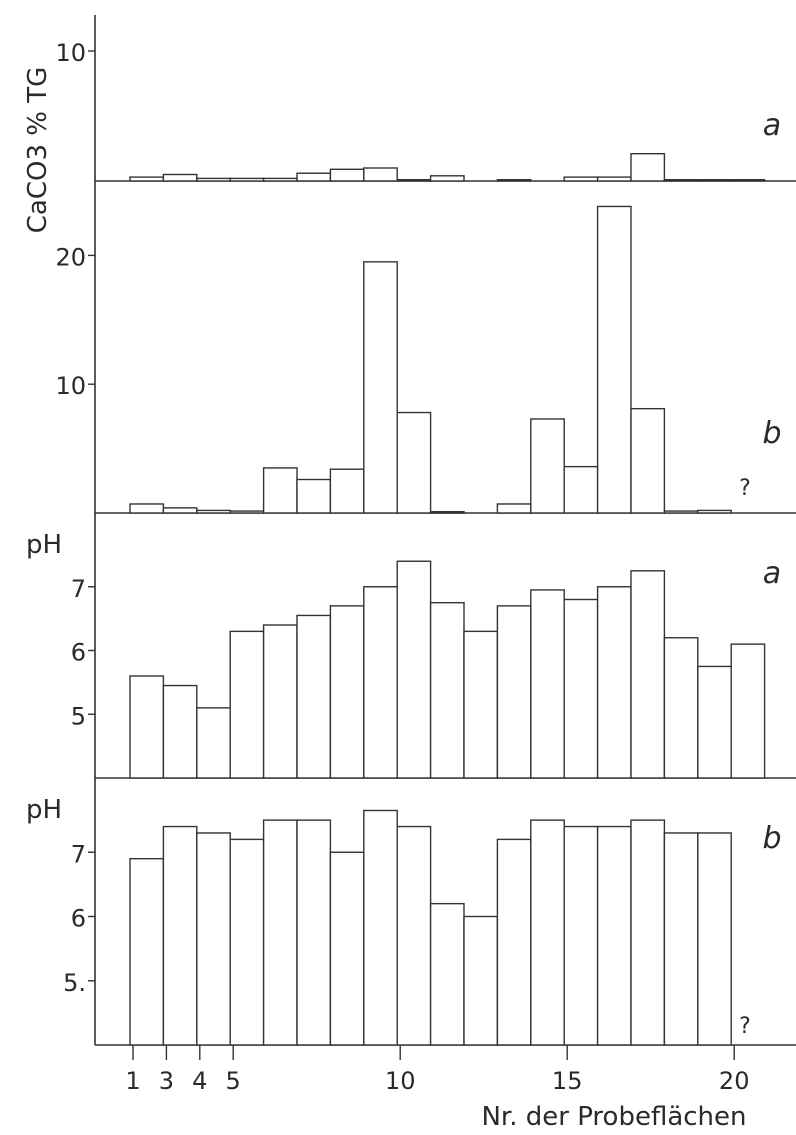  I want to click on y-tick-label: 5., so click(74, 983).